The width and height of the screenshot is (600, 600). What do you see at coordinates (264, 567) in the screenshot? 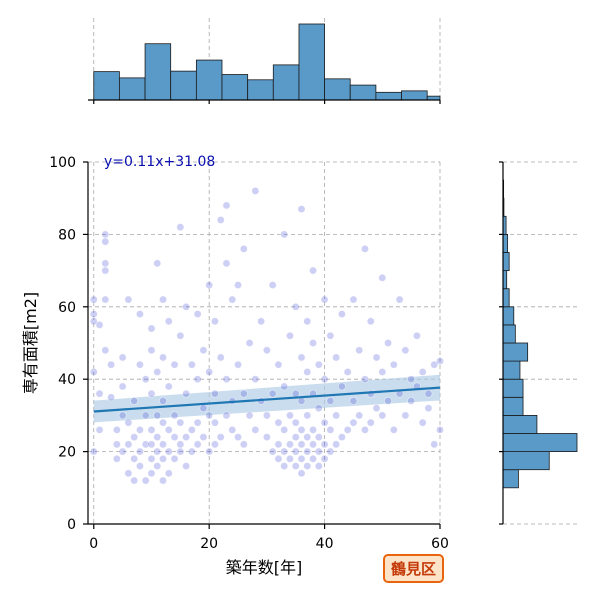
I see `x-axis-label: 築年数[年]` at bounding box center [264, 567].